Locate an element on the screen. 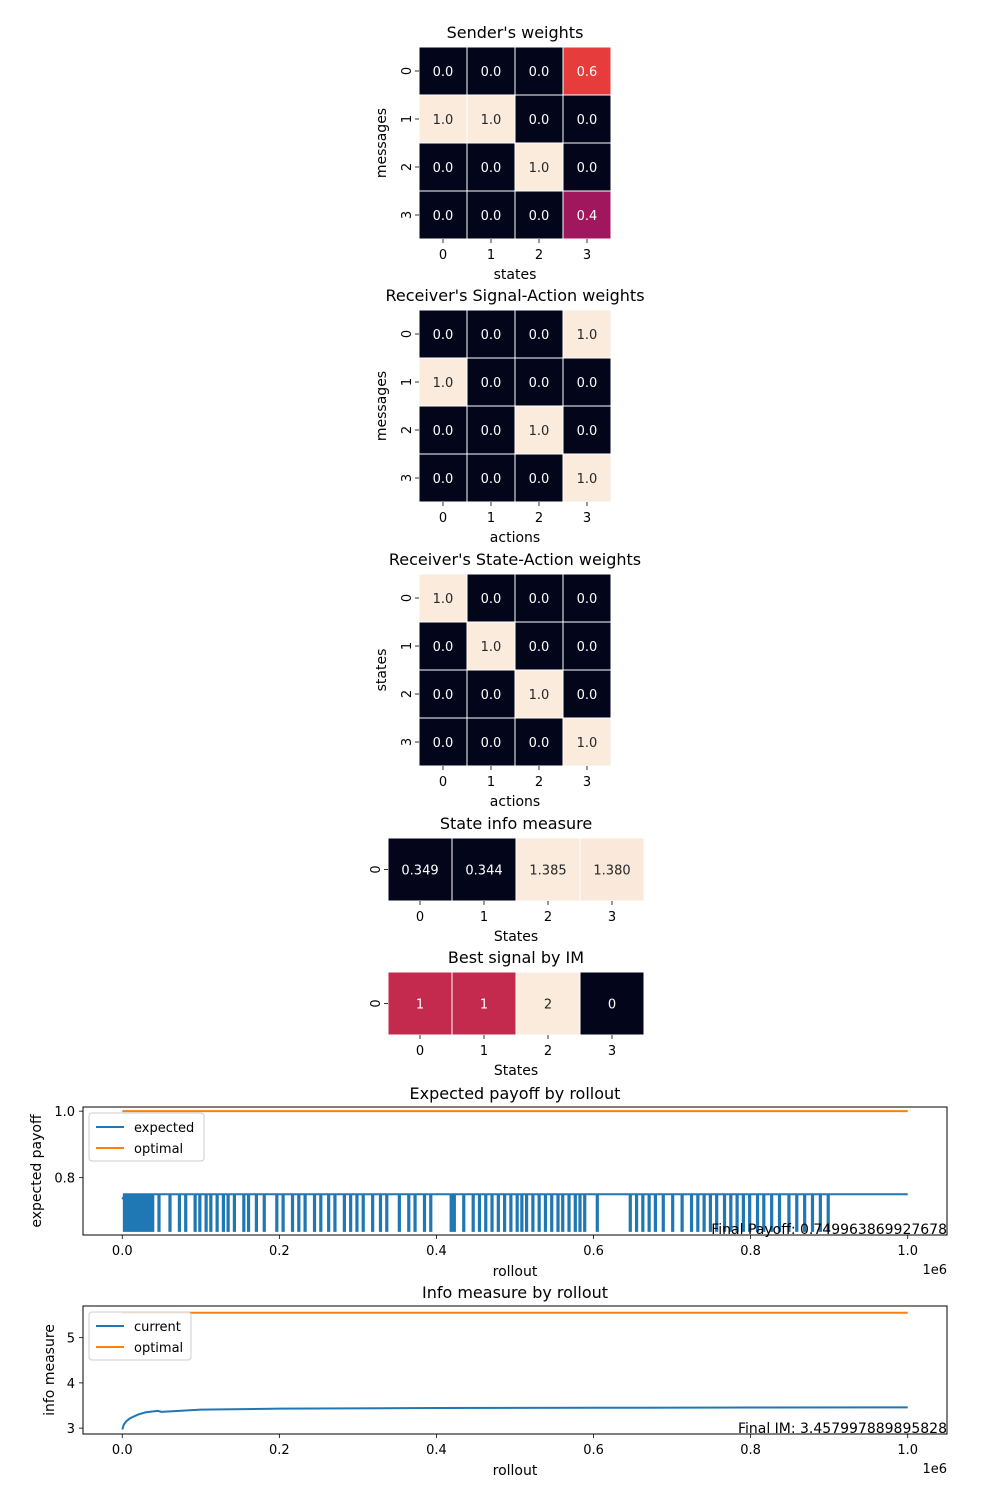 This screenshot has width=1000, height=1500. chart-title: Receiver's State-Action weights is located at coordinates (515, 559).